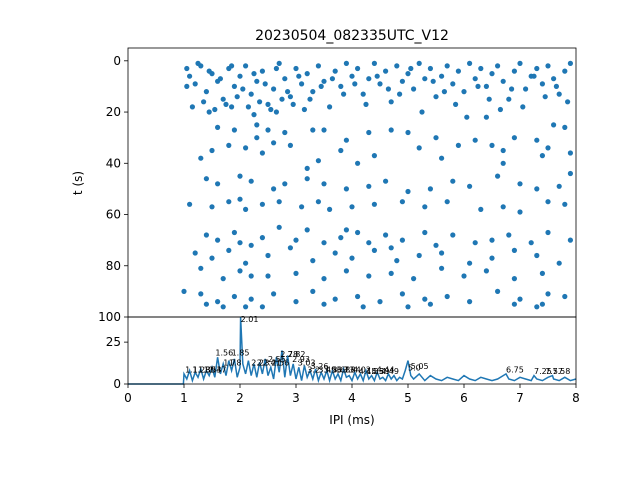 The height and width of the screenshot is (480, 640). What do you see at coordinates (128, 398) in the screenshot?
I see `ipi-x-tick-label: 0` at bounding box center [128, 398].